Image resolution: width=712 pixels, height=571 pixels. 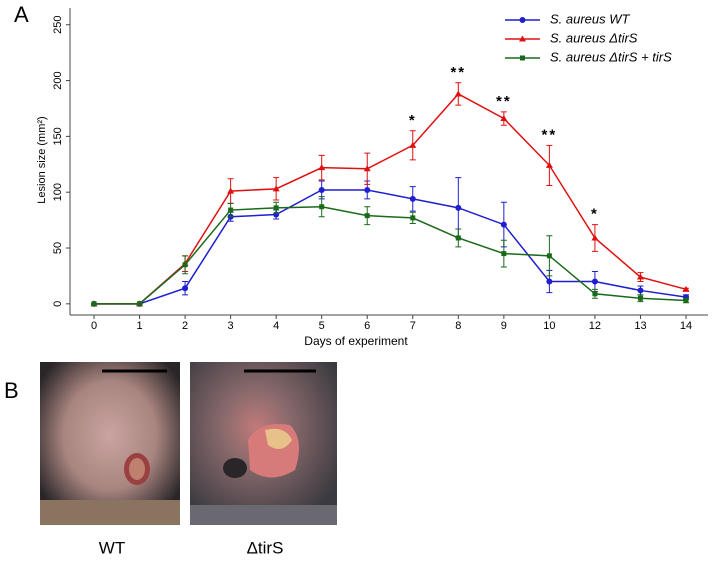 I want to click on x-tick-label: 2, so click(x=185, y=326).